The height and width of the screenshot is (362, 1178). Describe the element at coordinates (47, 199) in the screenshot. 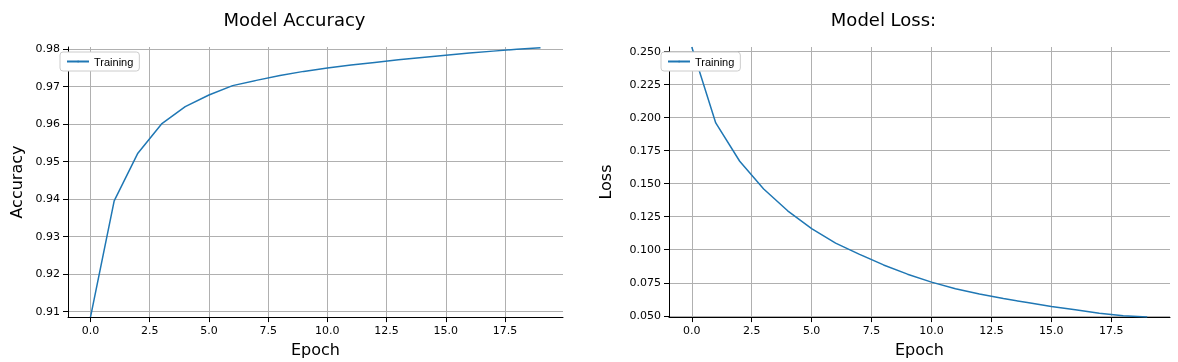

I see `y-tick-label: 0.94` at that location.